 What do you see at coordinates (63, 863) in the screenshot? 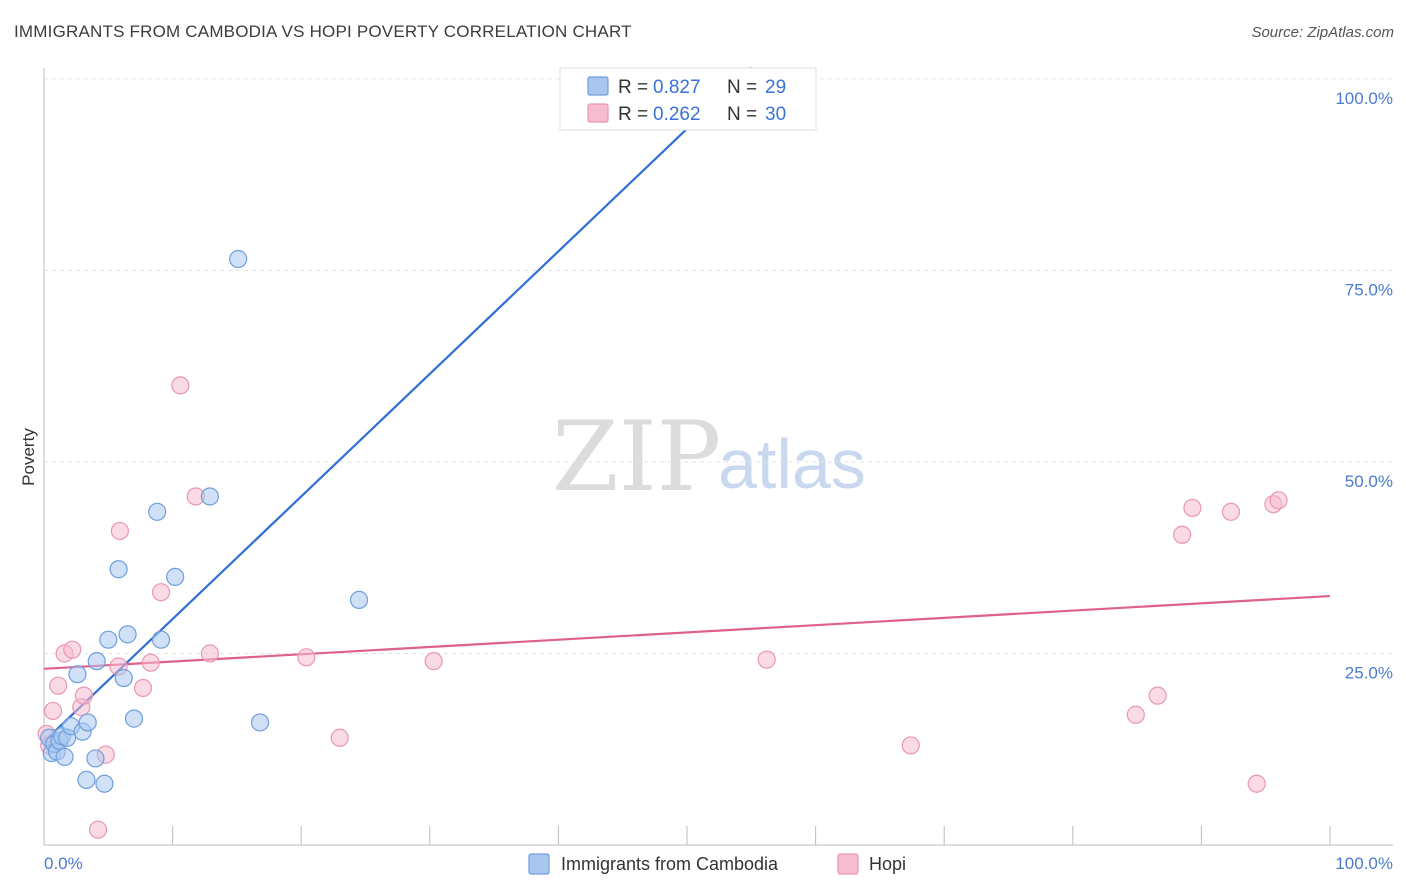
I see `x-tick-label-min: 0.0%` at bounding box center [63, 863].